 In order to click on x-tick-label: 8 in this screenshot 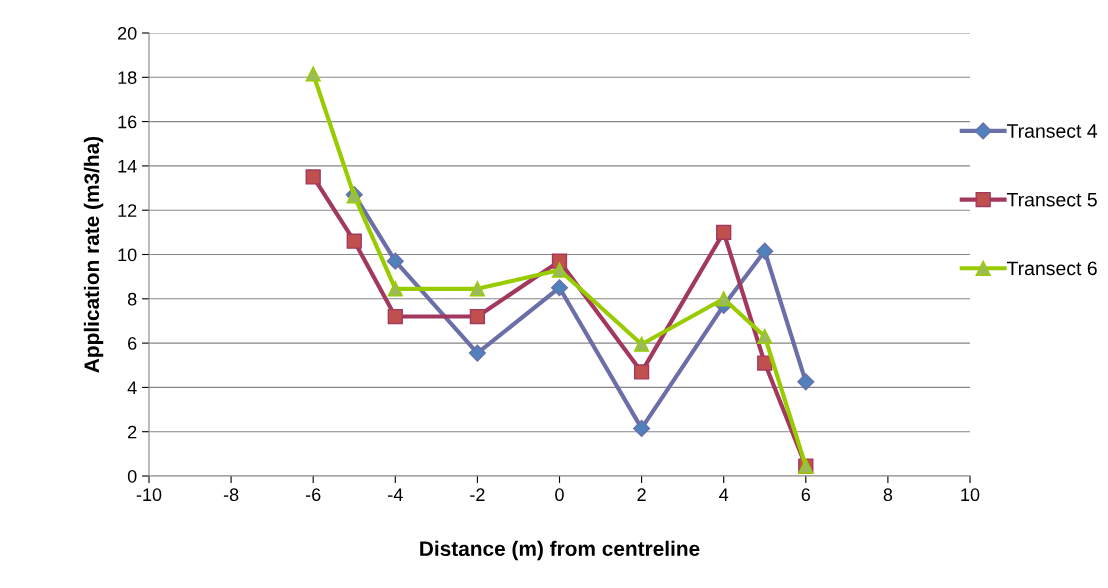, I will do `click(888, 495)`.